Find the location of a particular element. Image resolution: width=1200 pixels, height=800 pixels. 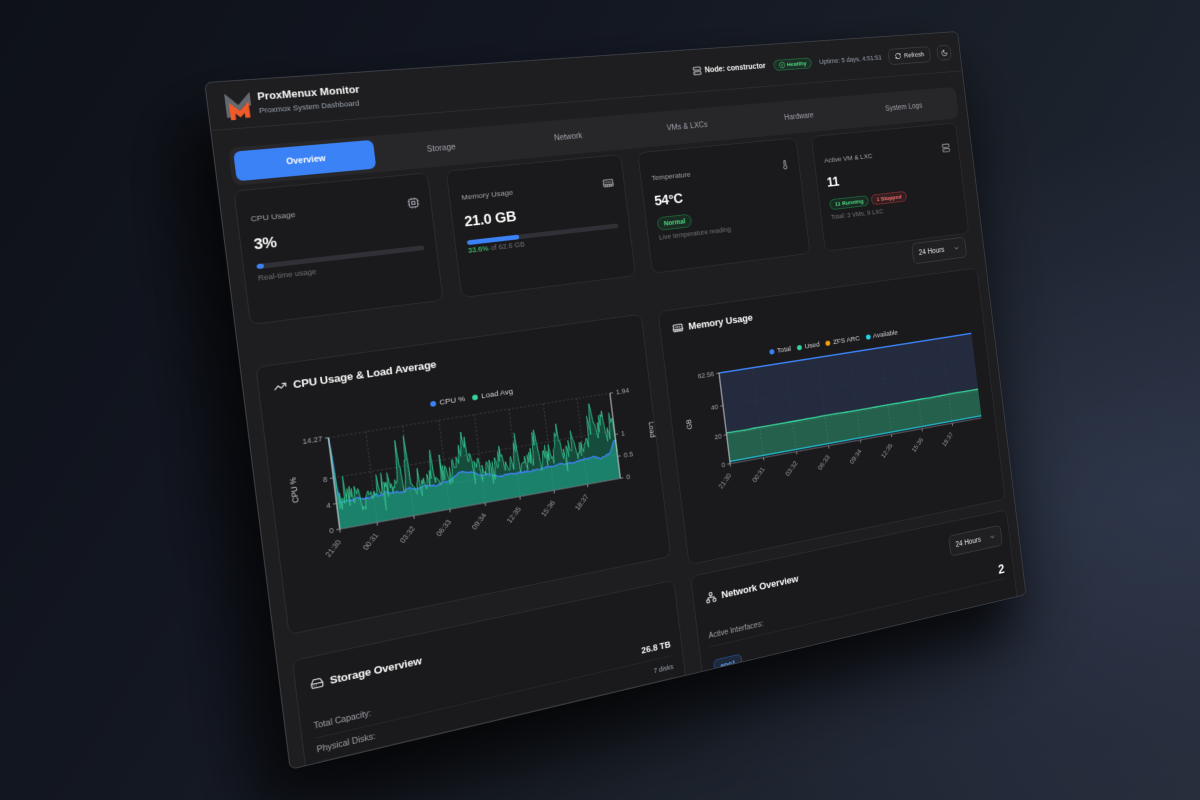

svg-text: 1 is located at coordinates (623, 434).